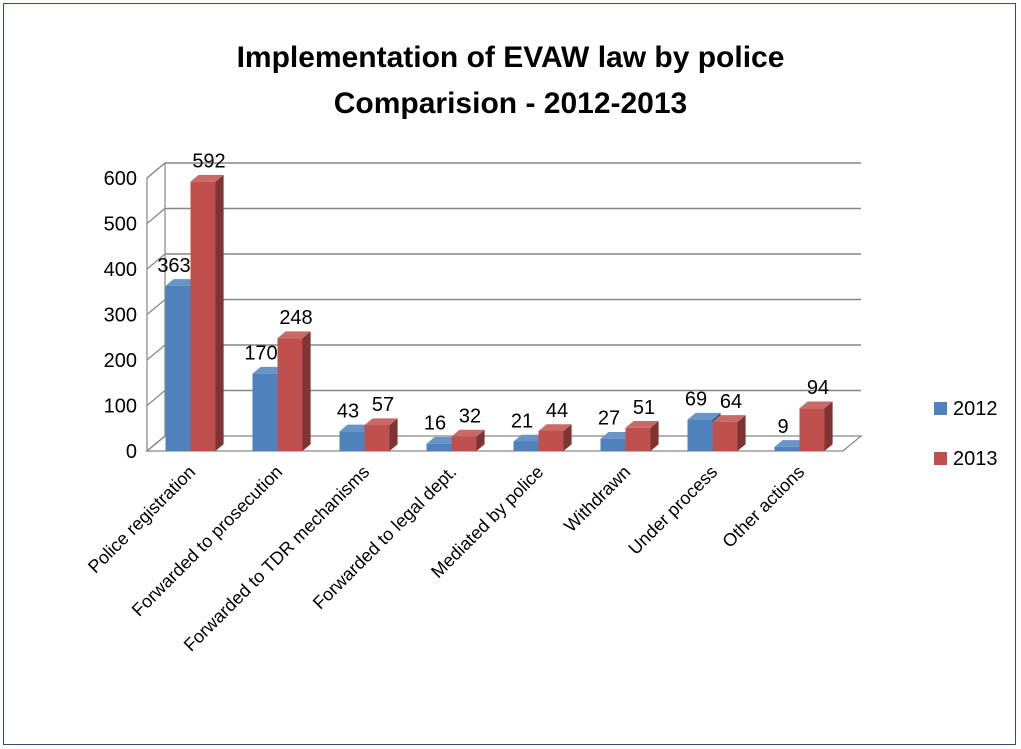  What do you see at coordinates (120, 179) in the screenshot?
I see `y-tick-label: 600` at bounding box center [120, 179].